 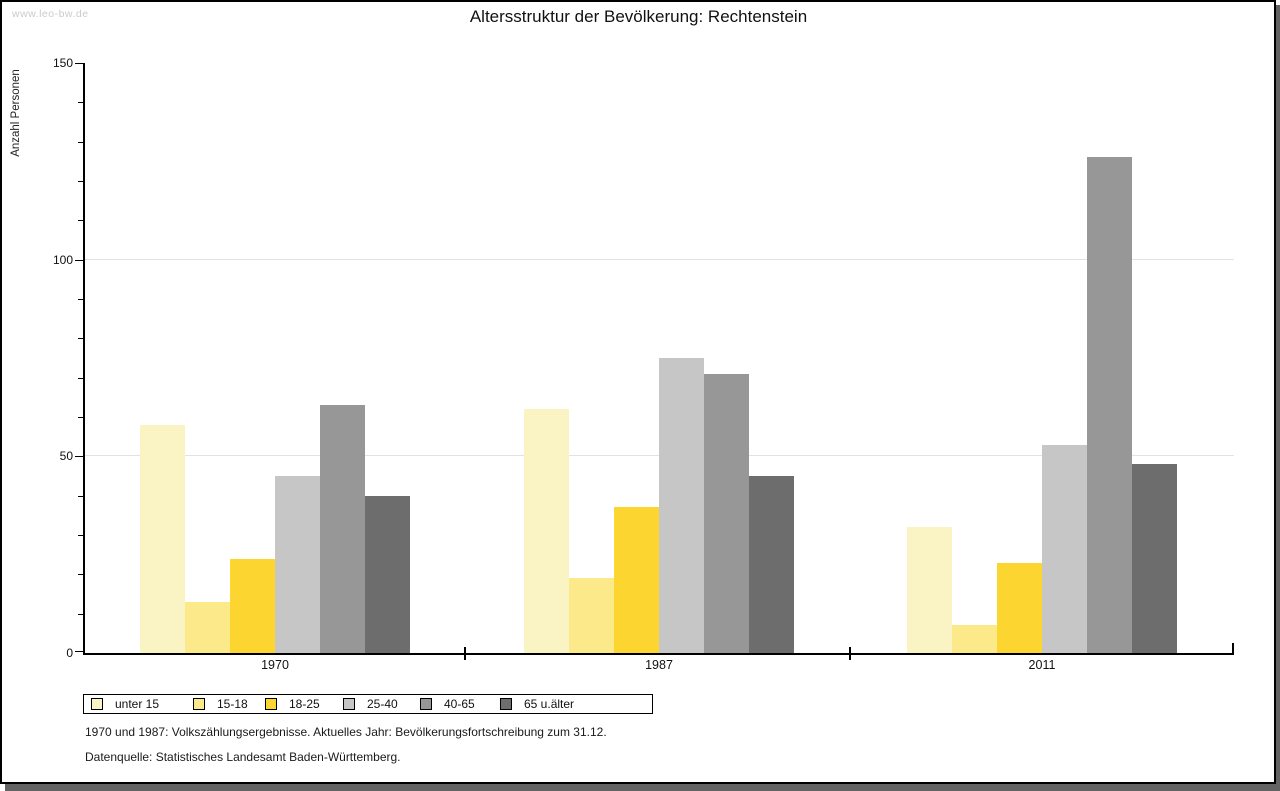 What do you see at coordinates (304, 704) in the screenshot?
I see `legend-label-18-25: 18-25` at bounding box center [304, 704].